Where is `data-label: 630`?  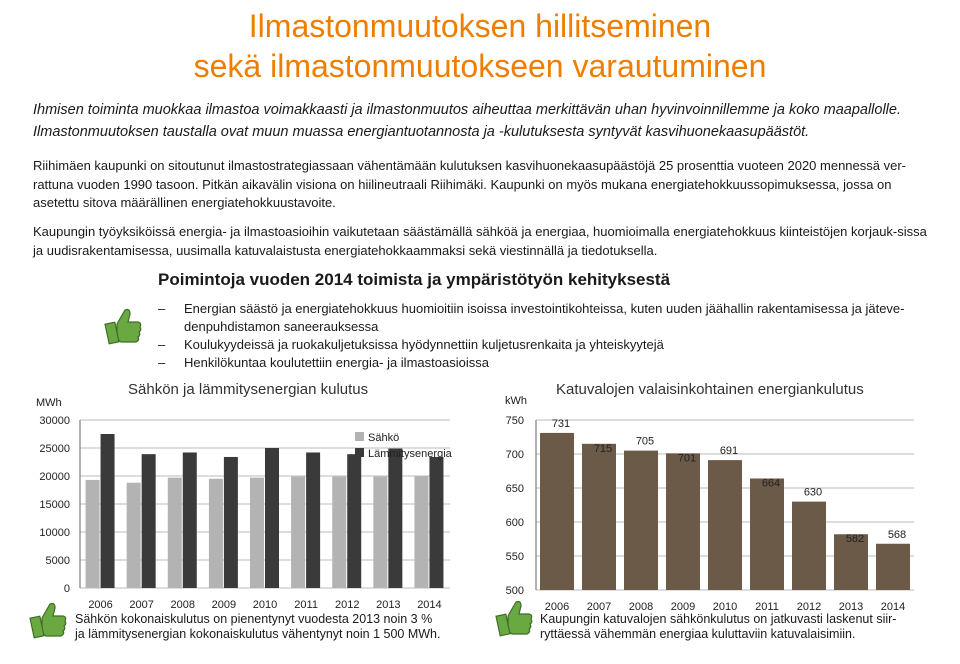 data-label: 630 is located at coordinates (813, 493).